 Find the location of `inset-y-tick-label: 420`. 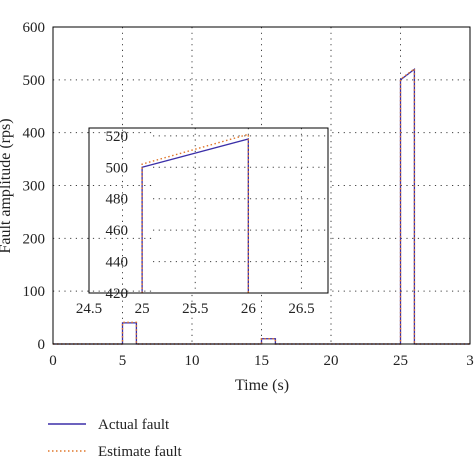

inset-y-tick-label: 420 is located at coordinates (117, 294).